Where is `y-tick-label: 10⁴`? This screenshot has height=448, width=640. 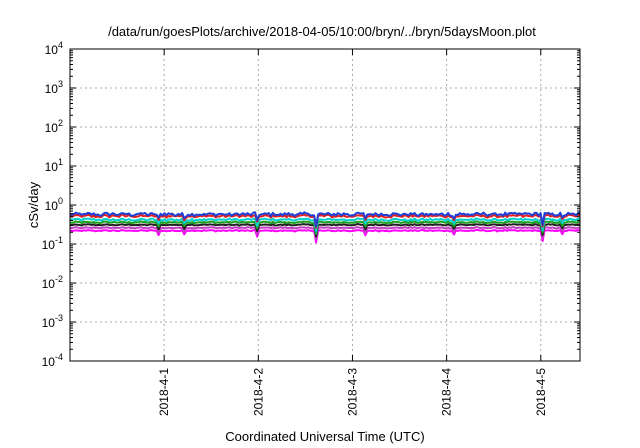
y-tick-label: 10⁴ is located at coordinates (54, 48).